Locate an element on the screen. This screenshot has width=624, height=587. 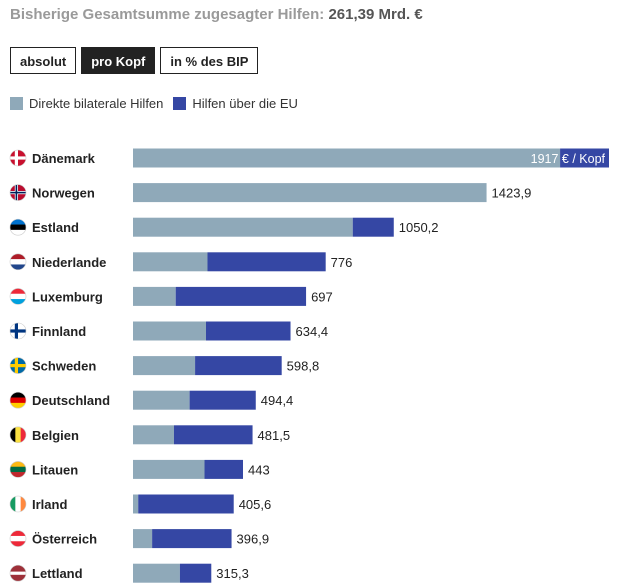
flag-nl-icon is located at coordinates (18, 261).